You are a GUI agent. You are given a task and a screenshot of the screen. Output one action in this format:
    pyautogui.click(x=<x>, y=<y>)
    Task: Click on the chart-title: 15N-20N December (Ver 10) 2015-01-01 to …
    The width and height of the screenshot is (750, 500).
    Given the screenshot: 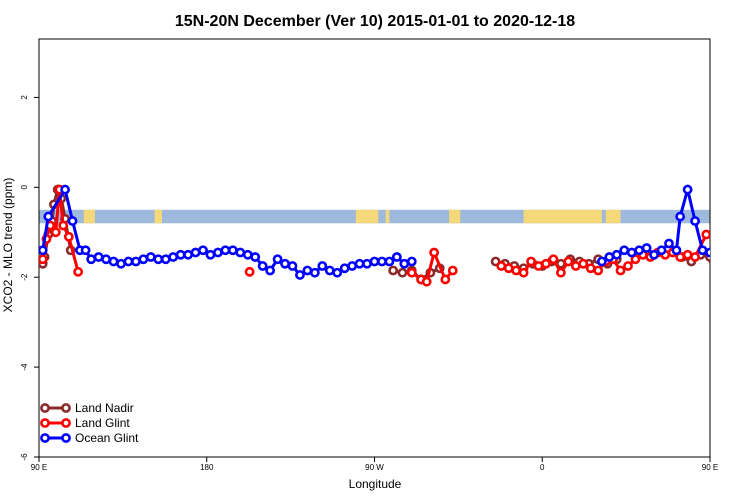 What is the action you would take?
    pyautogui.click(x=375, y=21)
    